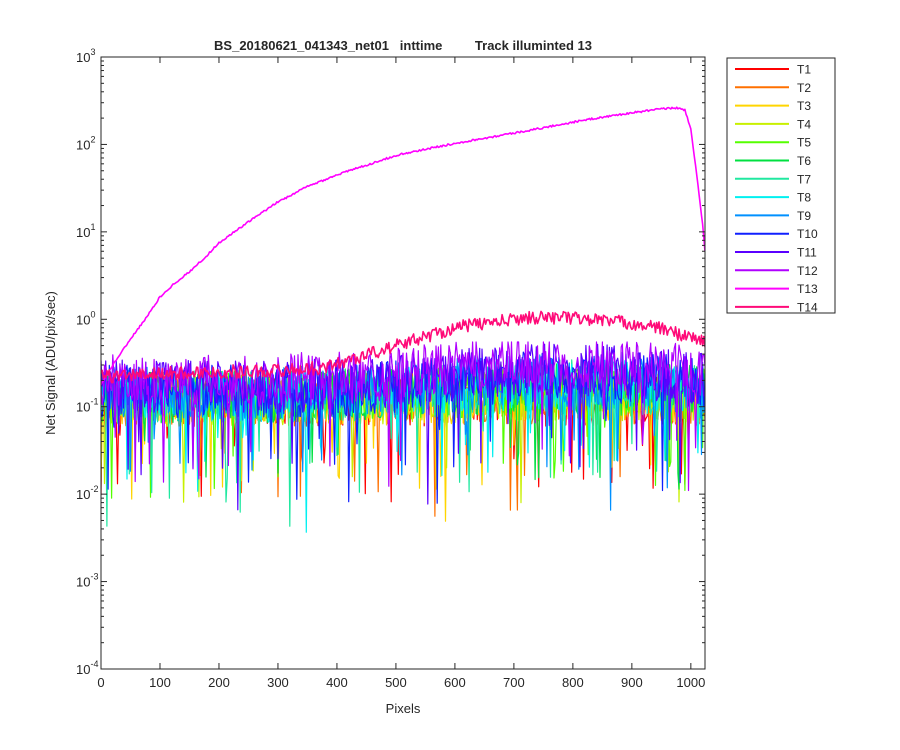  What do you see at coordinates (219, 682) in the screenshot?
I see `x-tick-label: 200` at bounding box center [219, 682].